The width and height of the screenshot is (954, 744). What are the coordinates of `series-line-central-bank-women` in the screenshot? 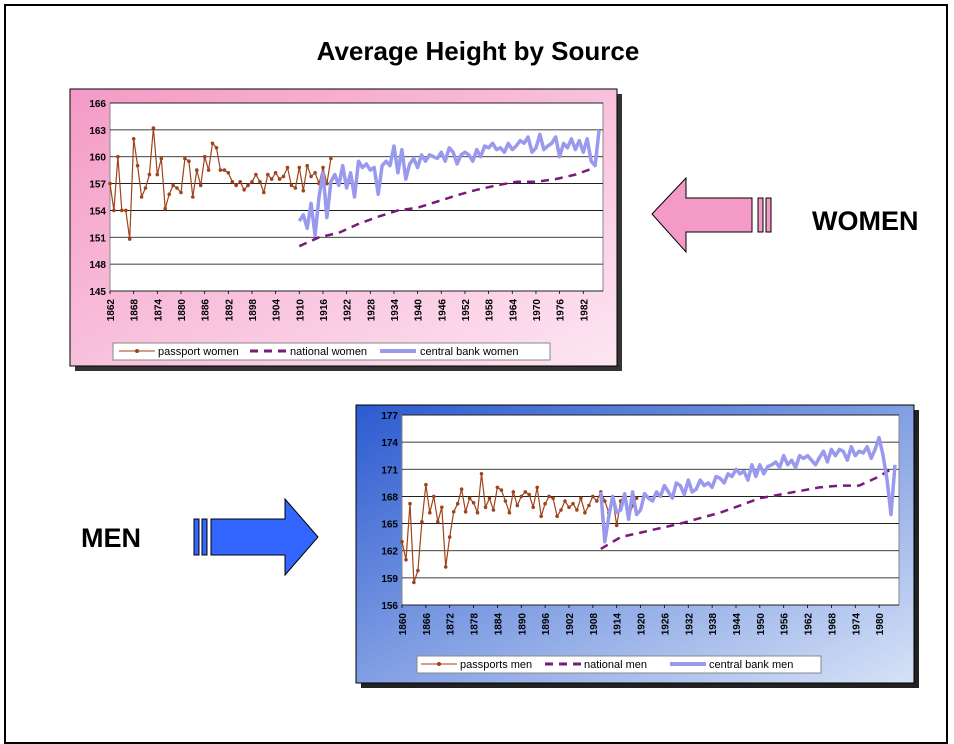 It's located at (449, 183).